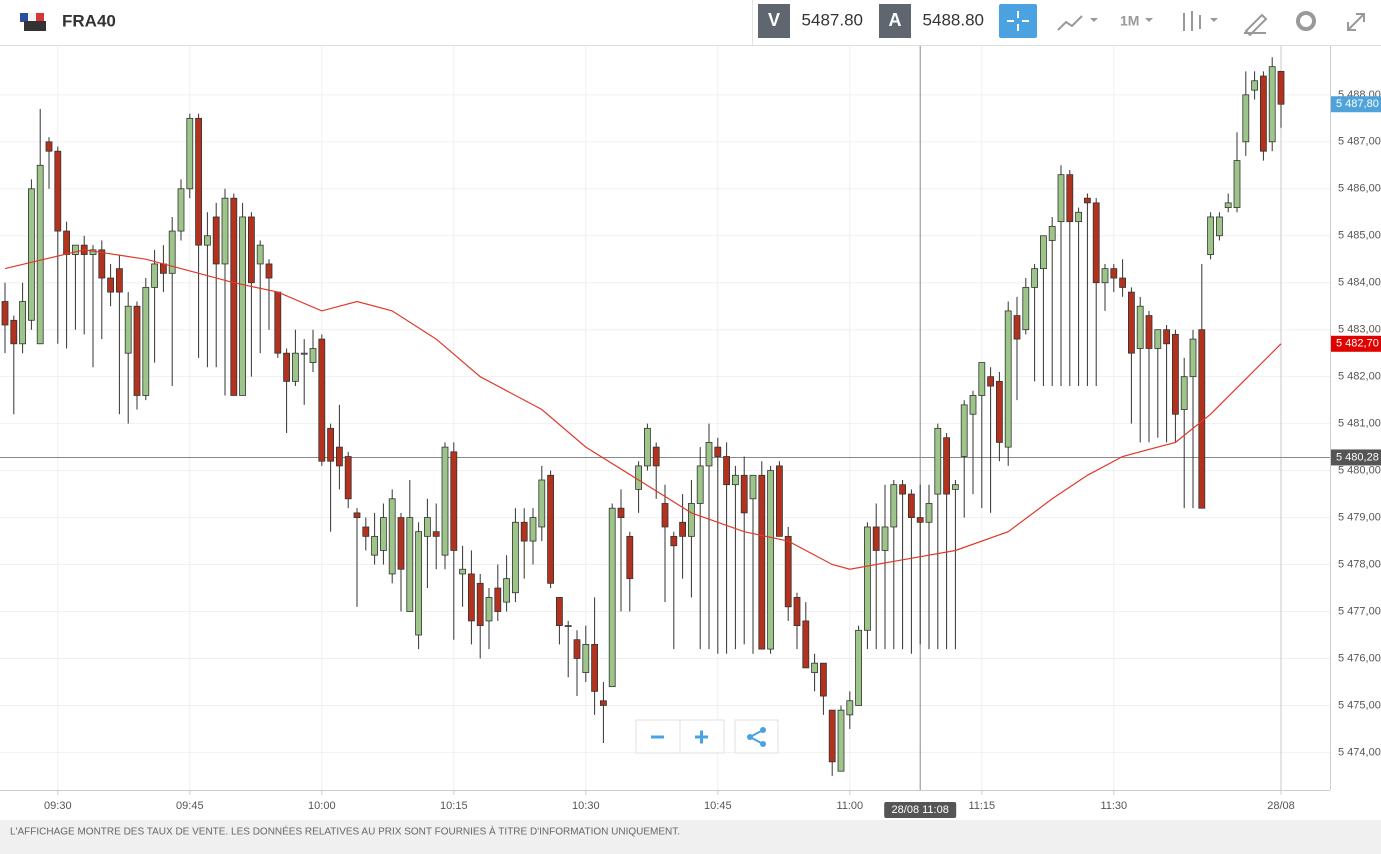  Describe the element at coordinates (1359, 471) in the screenshot. I see `y-tick-label: 5 480,00` at that location.